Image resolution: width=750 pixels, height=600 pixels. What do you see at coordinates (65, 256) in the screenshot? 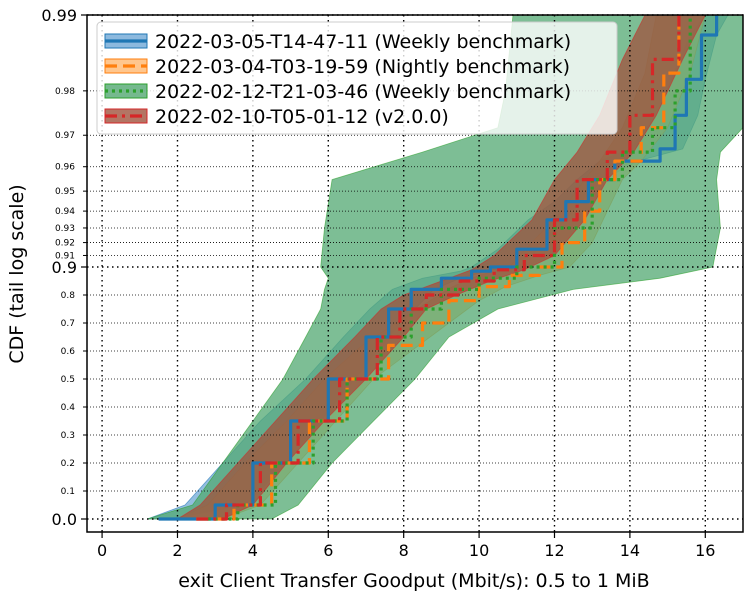
I see `y-minor-tick-label: 0.91` at bounding box center [65, 256].